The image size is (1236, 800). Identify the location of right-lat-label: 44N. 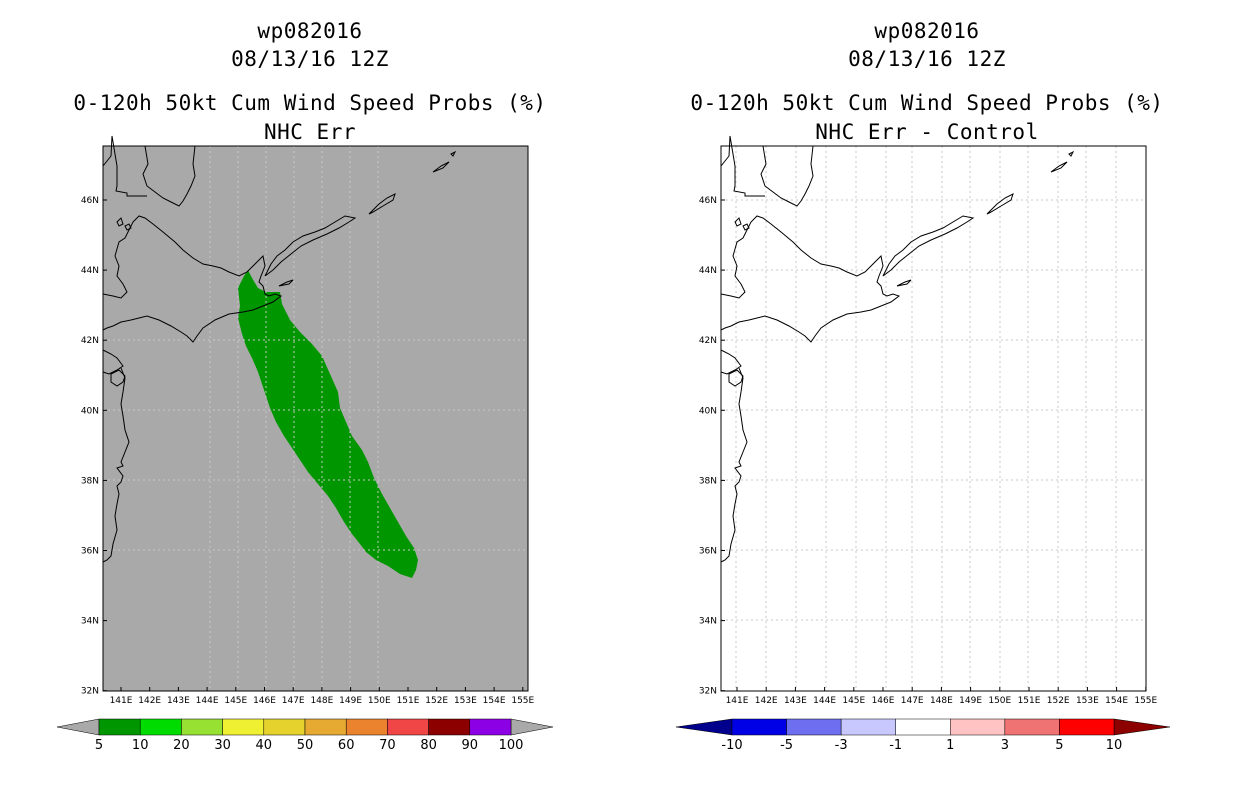
(708, 271).